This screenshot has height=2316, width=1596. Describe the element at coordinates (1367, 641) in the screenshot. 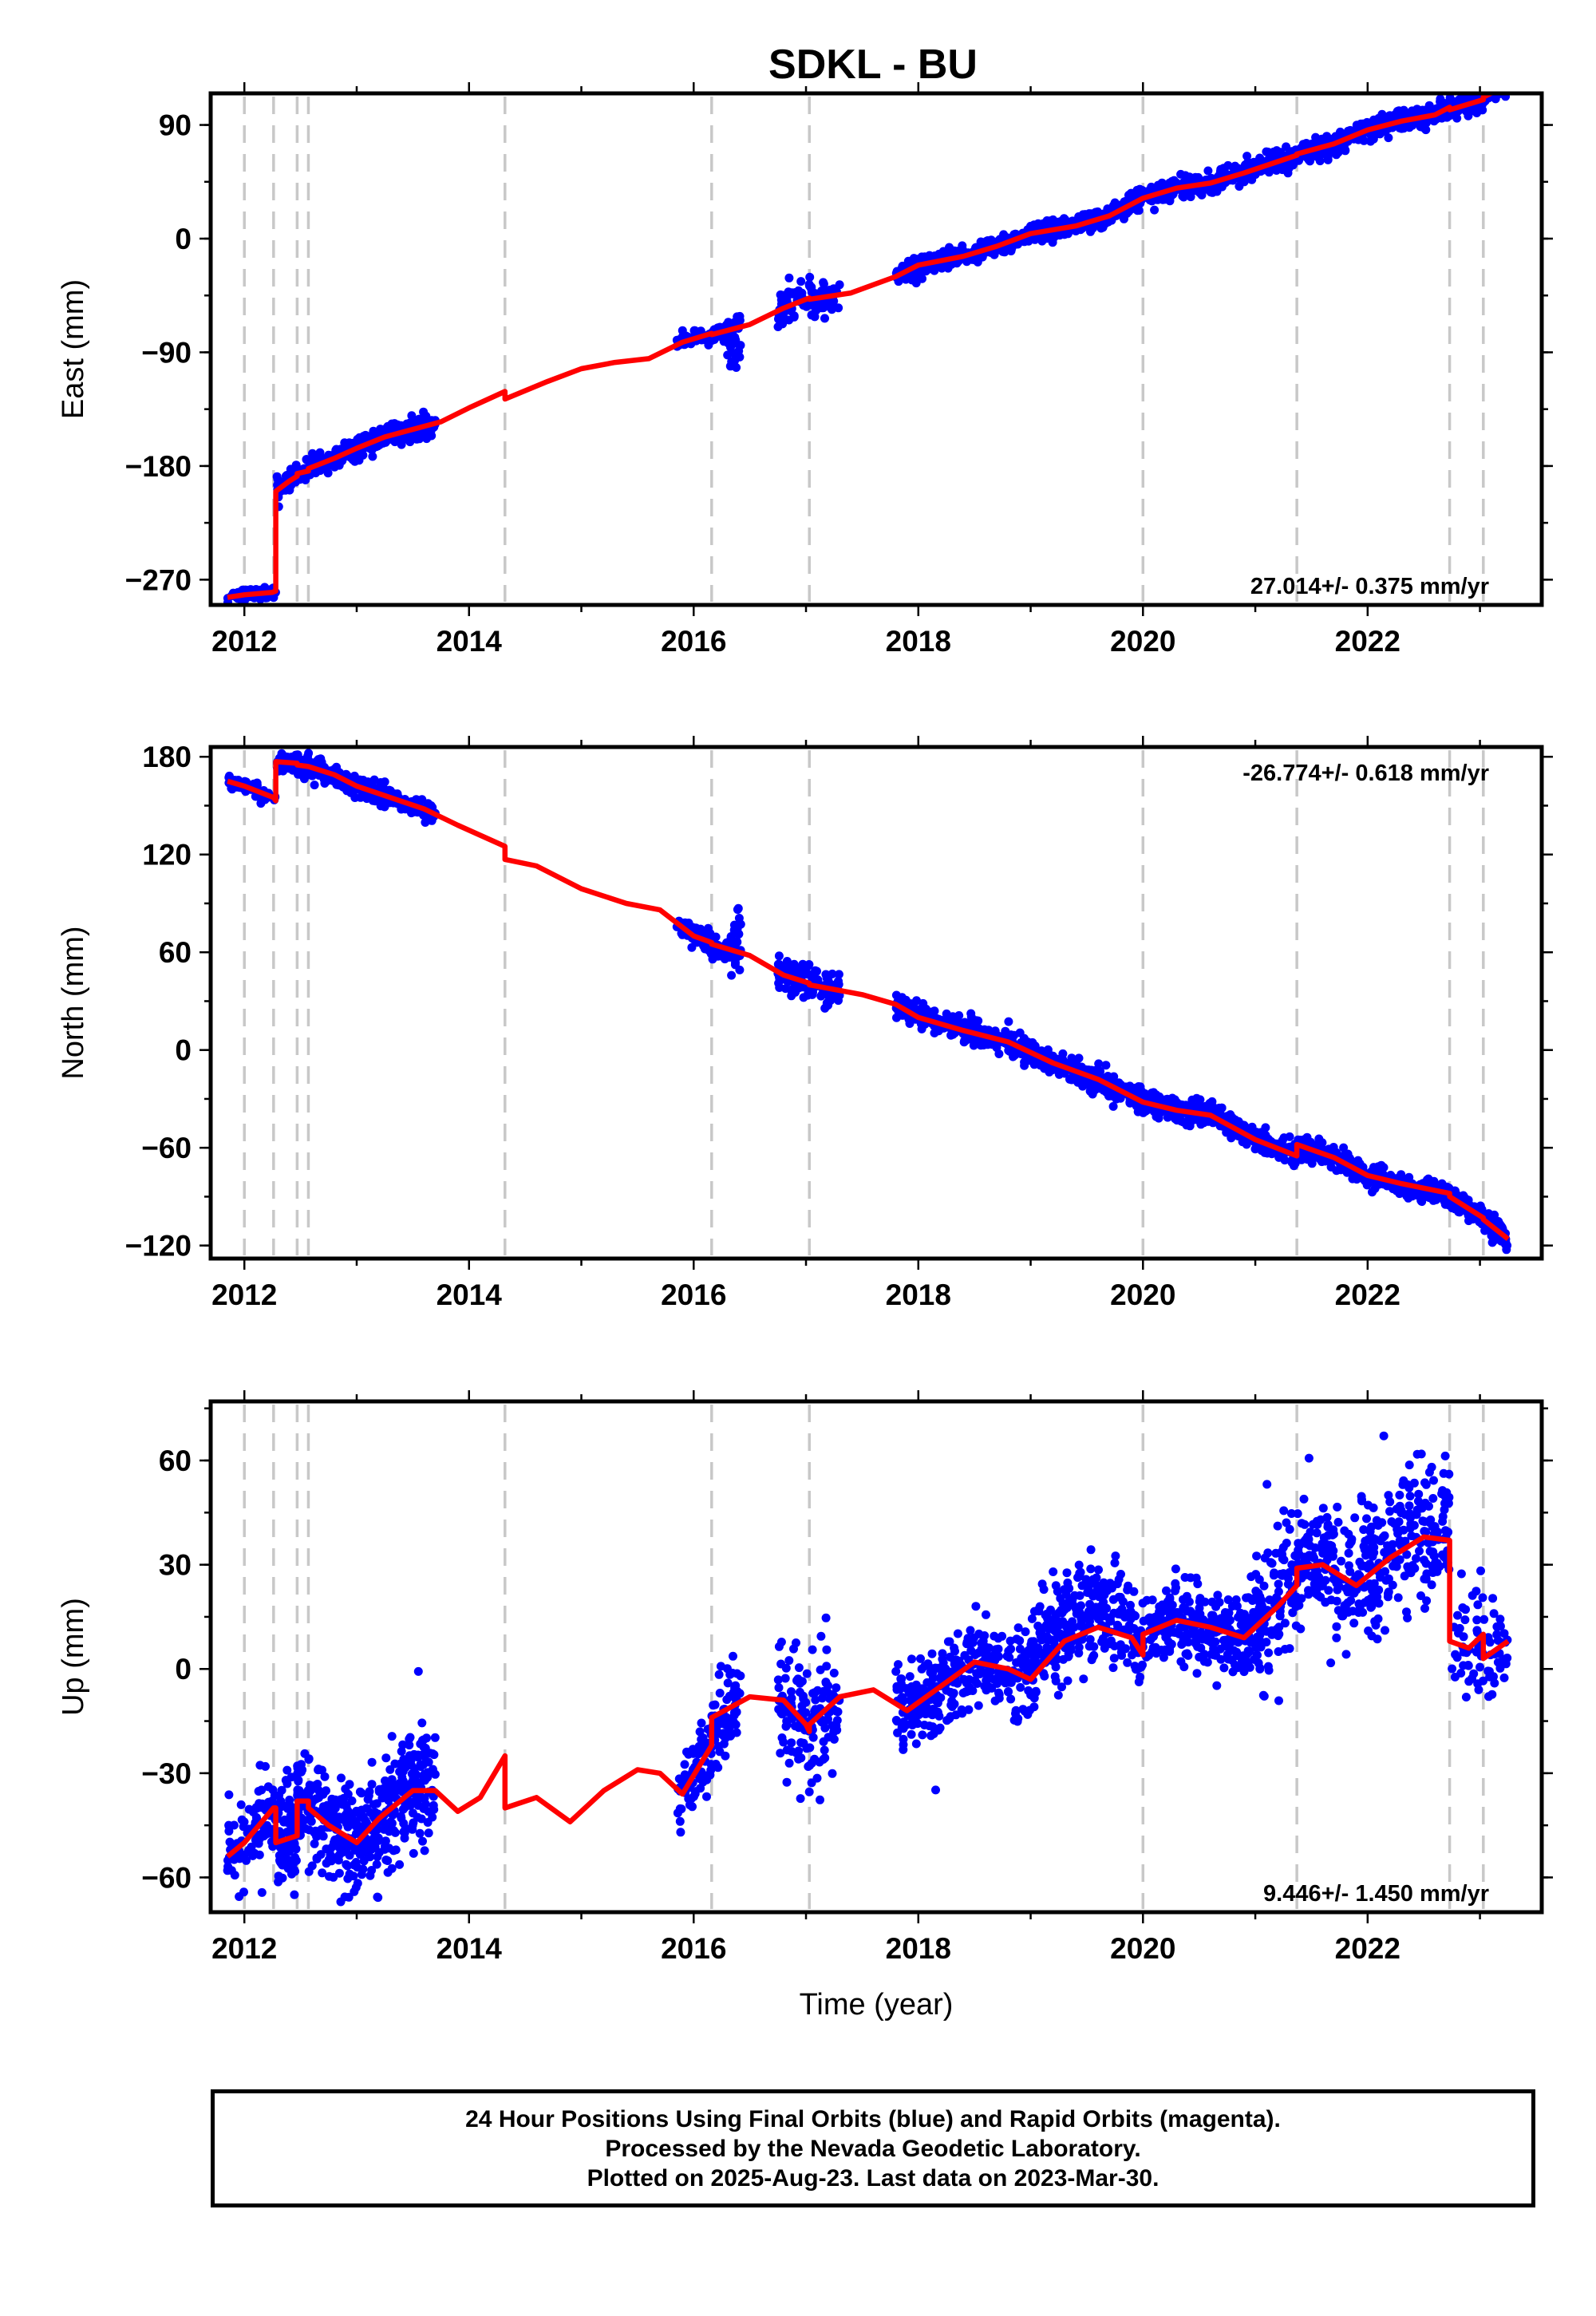

I see `x-tick-label: 2022` at that location.